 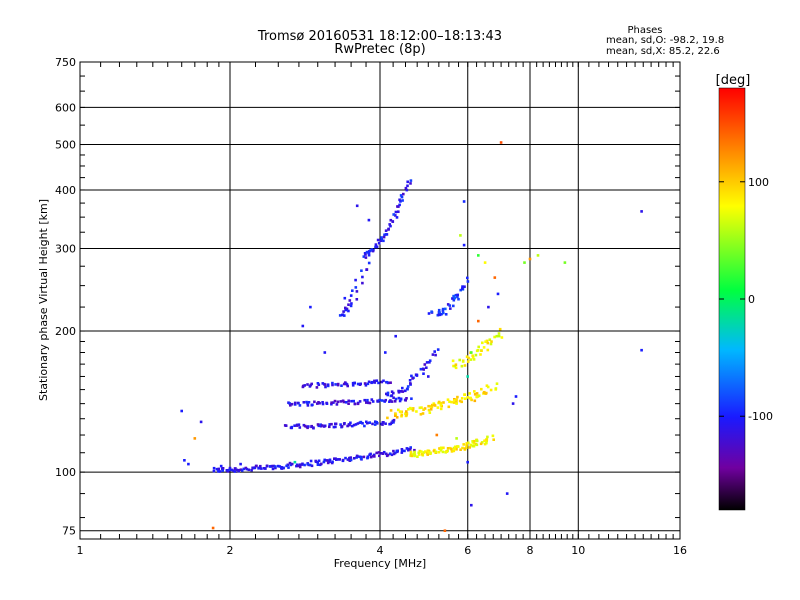 What do you see at coordinates (230, 550) in the screenshot?
I see `x-tick-label: 2` at bounding box center [230, 550].